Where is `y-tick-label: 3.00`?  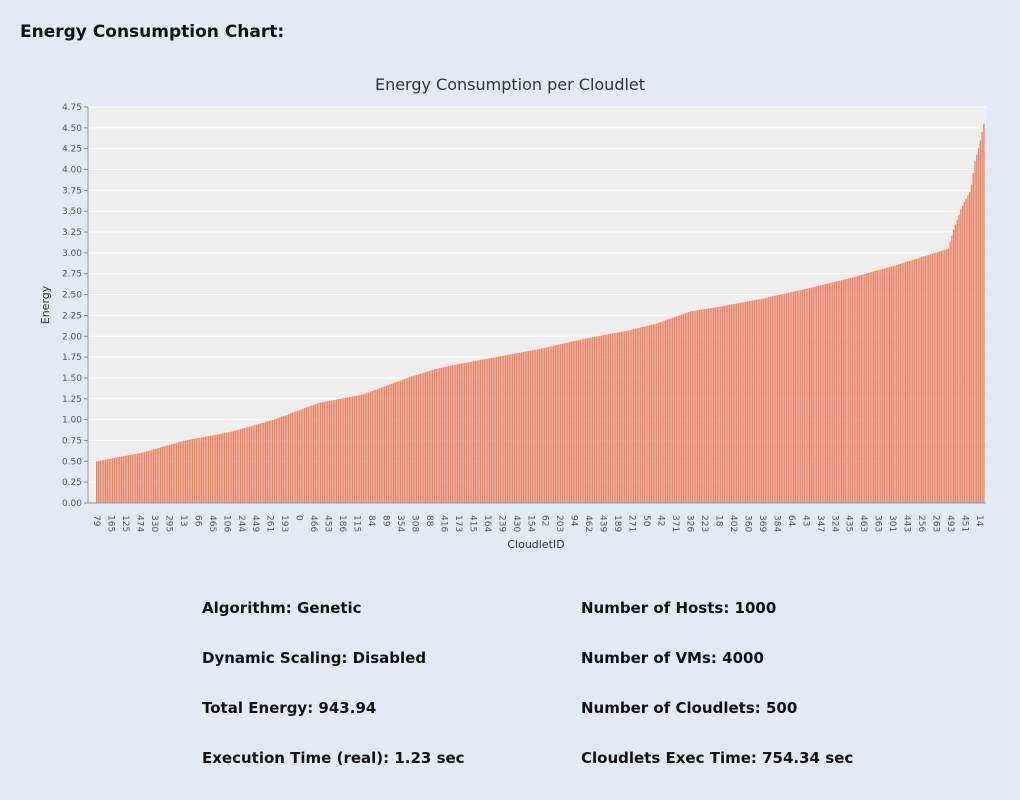 y-tick-label: 3.00 is located at coordinates (72, 254).